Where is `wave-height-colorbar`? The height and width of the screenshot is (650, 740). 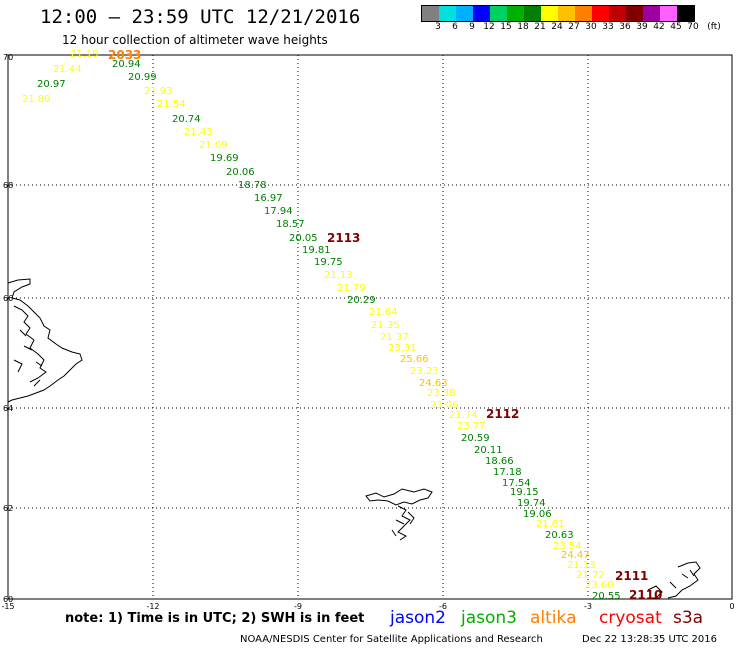
wave-height-colorbar is located at coordinates (558, 13).